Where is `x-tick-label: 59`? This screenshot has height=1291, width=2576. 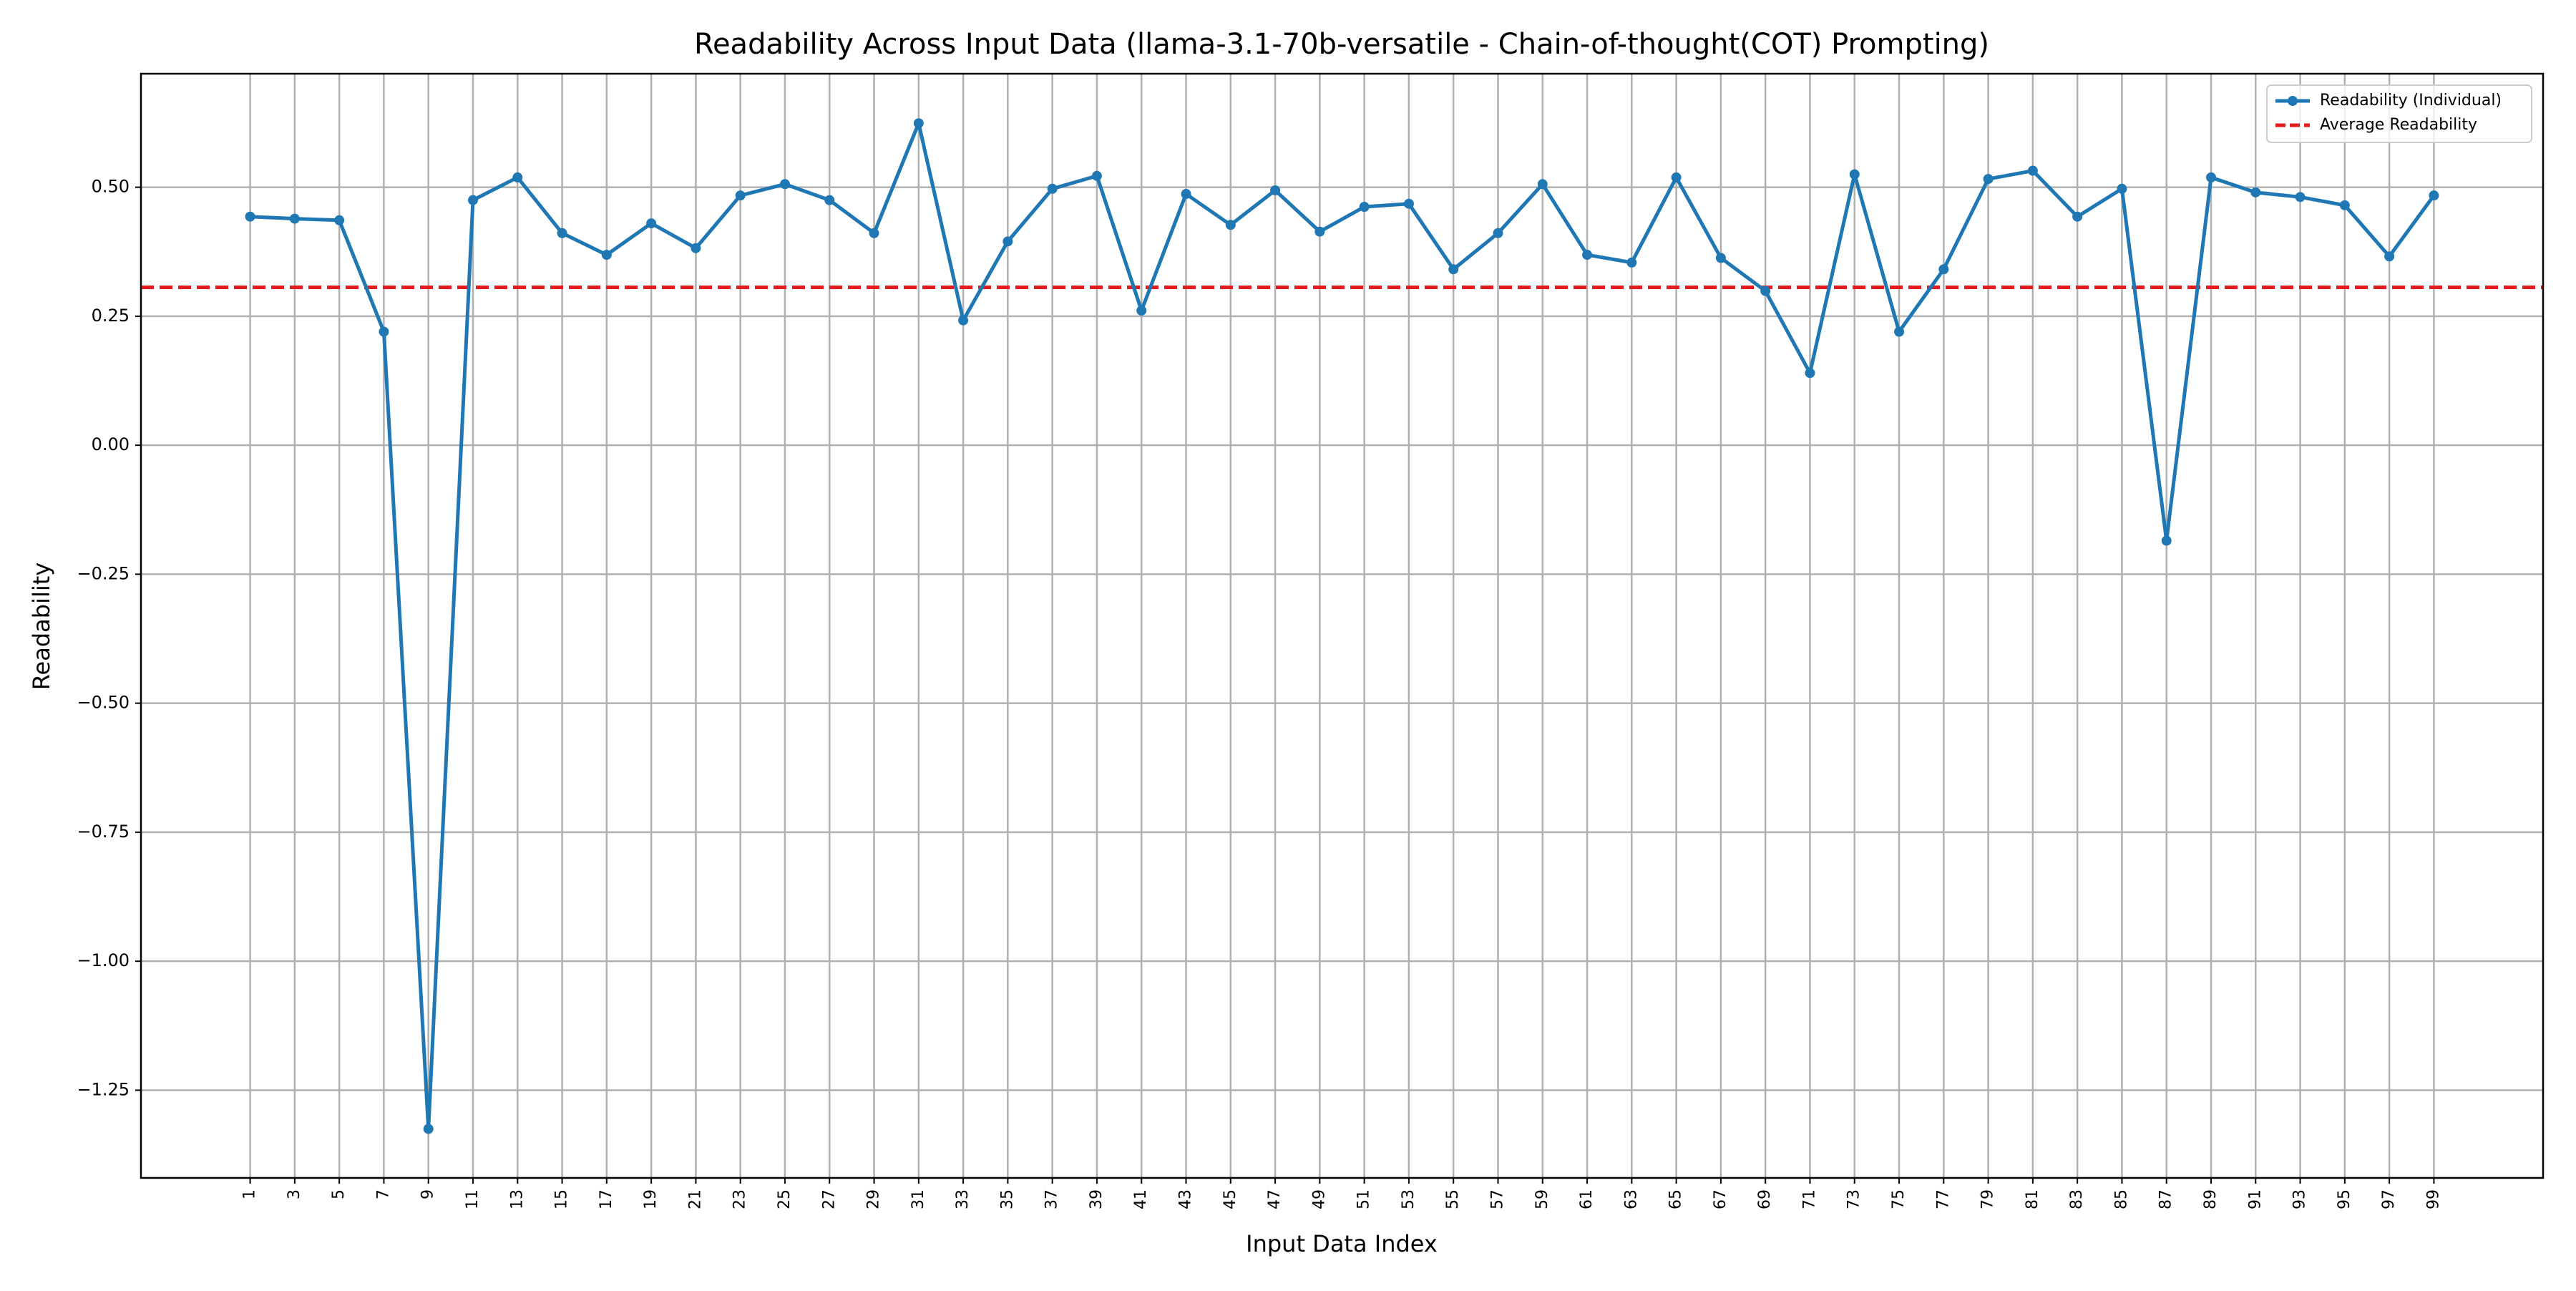
x-tick-label: 59 is located at coordinates (1542, 1199).